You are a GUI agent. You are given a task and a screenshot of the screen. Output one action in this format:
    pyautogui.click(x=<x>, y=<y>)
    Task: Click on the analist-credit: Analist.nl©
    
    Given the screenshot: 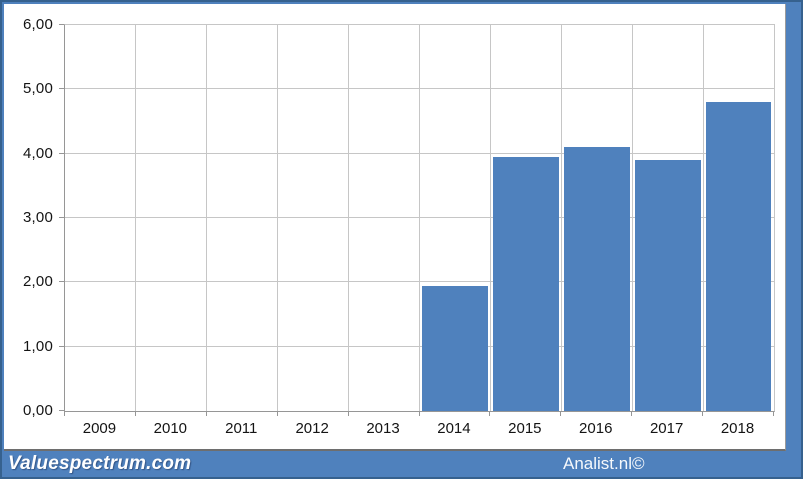 What is the action you would take?
    pyautogui.click(x=604, y=463)
    